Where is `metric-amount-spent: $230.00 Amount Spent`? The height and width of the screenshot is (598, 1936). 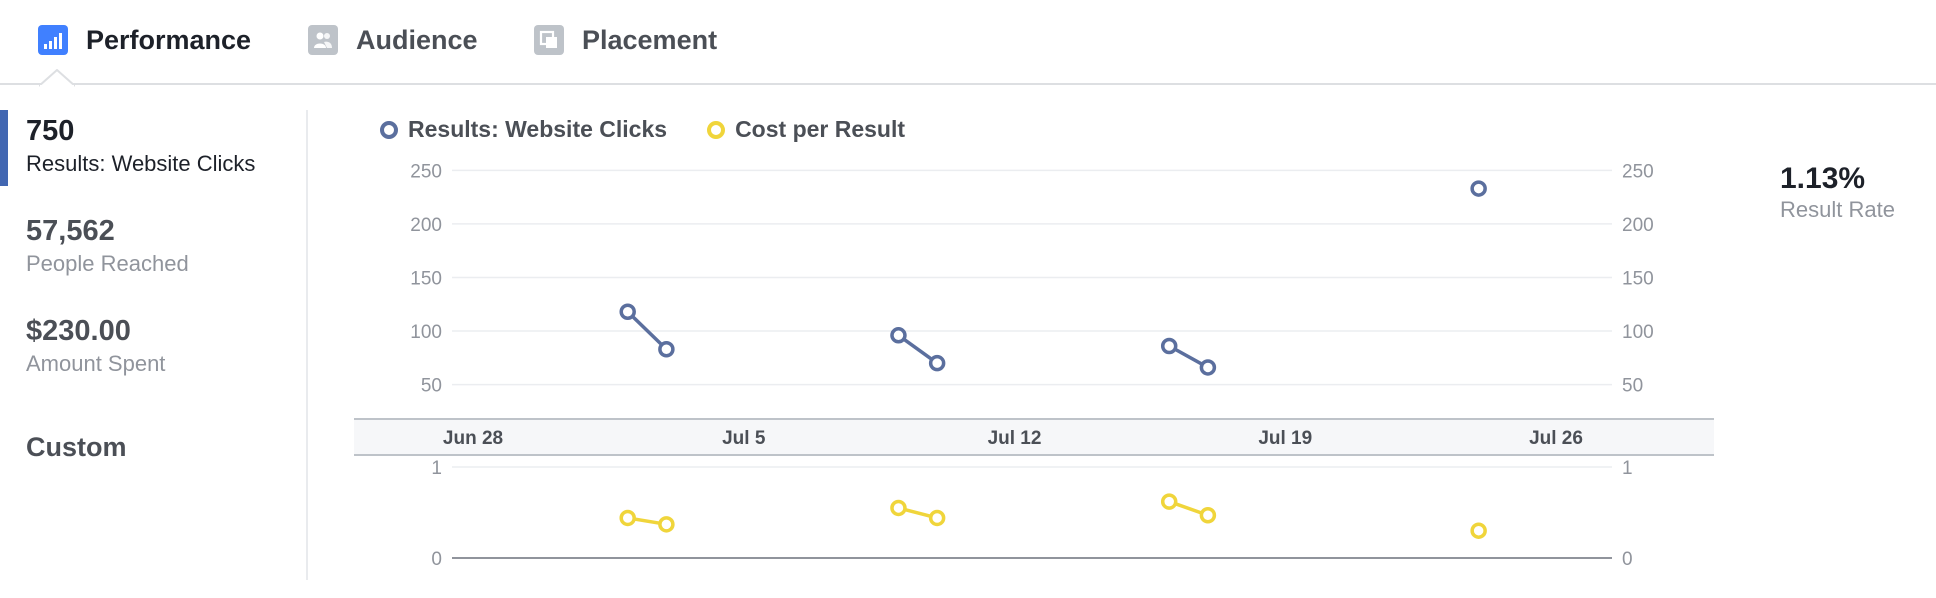 metric-amount-spent: $230.00 Amount Spent is located at coordinates (95, 346).